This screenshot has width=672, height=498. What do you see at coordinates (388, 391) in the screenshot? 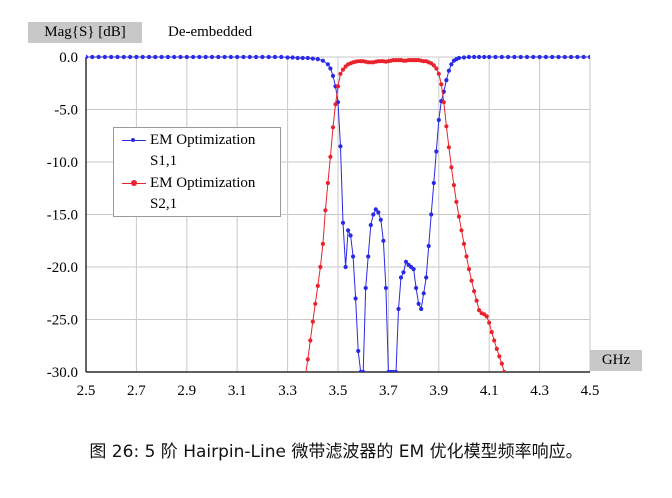
I see `x-tick-label: 3.7` at bounding box center [388, 391].